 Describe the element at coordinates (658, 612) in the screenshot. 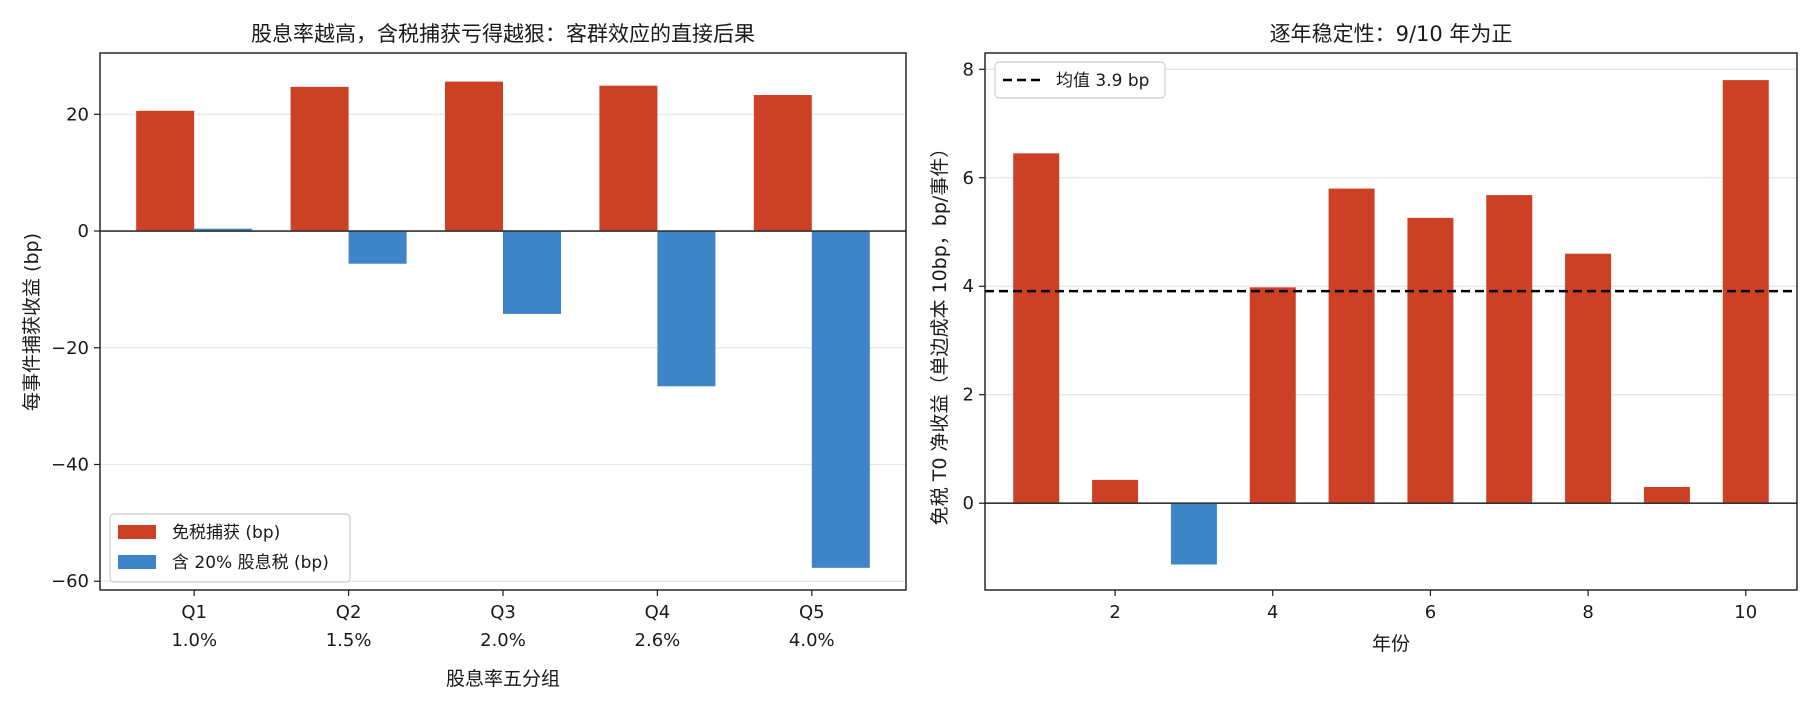

I see `left-x-tick-label: Q4` at that location.